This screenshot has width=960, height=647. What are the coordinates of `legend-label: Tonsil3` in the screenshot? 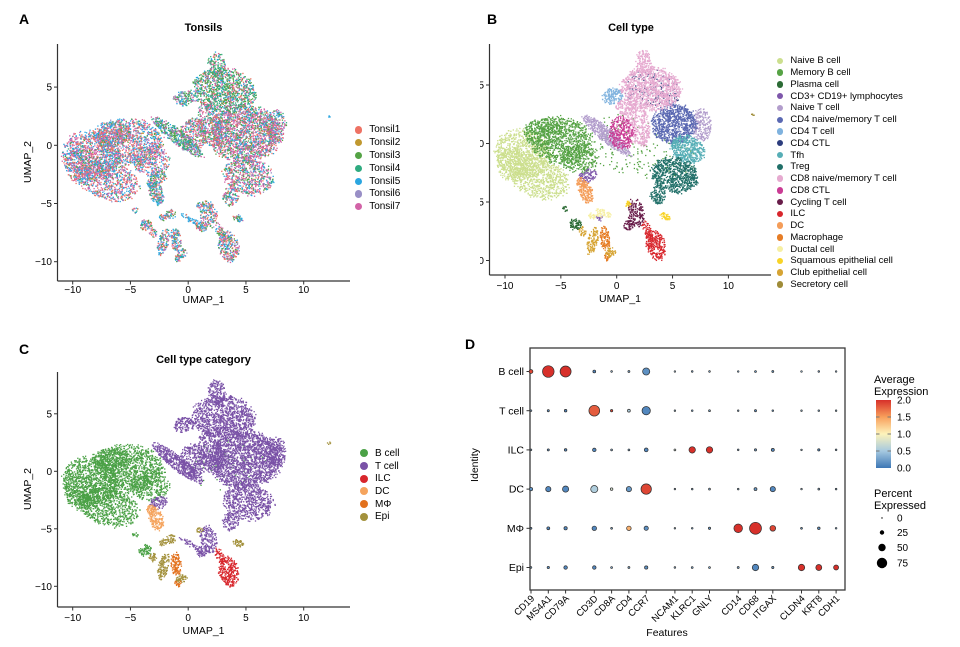 It's located at (385, 156).